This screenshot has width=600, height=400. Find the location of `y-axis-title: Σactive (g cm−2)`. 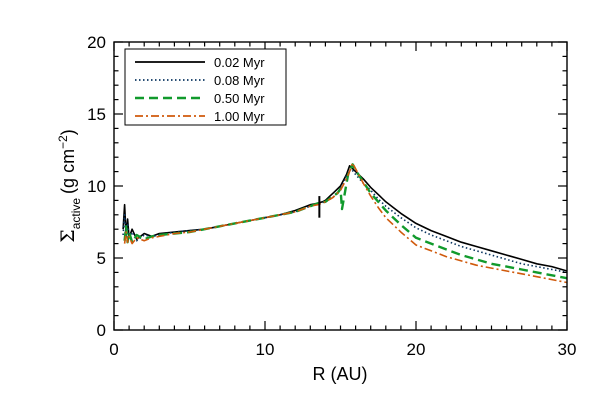

y-axis-title: Σactive (g cm−2) is located at coordinates (69, 185).